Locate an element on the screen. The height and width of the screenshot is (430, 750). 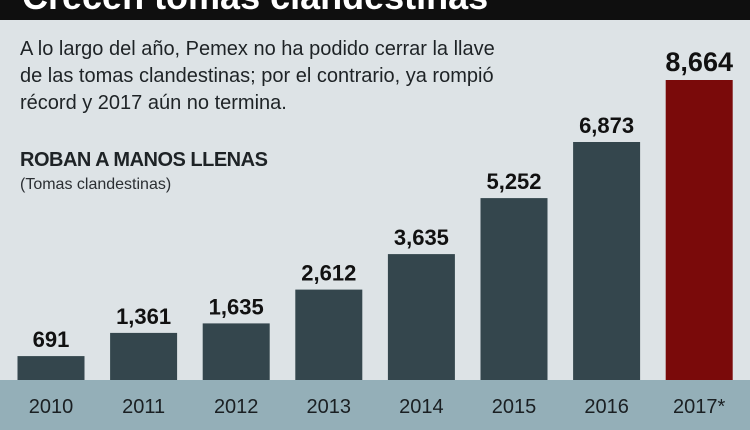
x-tick-label-2013: 2013 is located at coordinates (329, 407).